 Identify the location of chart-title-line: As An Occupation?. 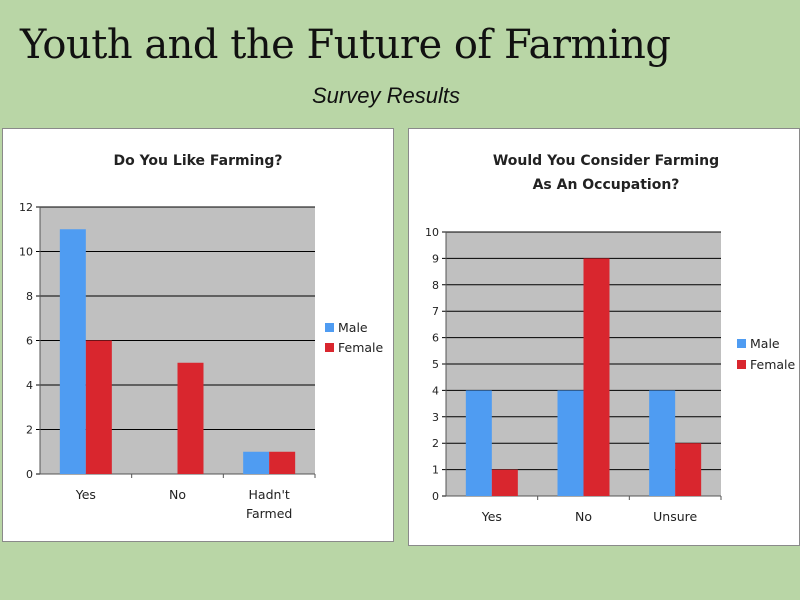
(606, 185).